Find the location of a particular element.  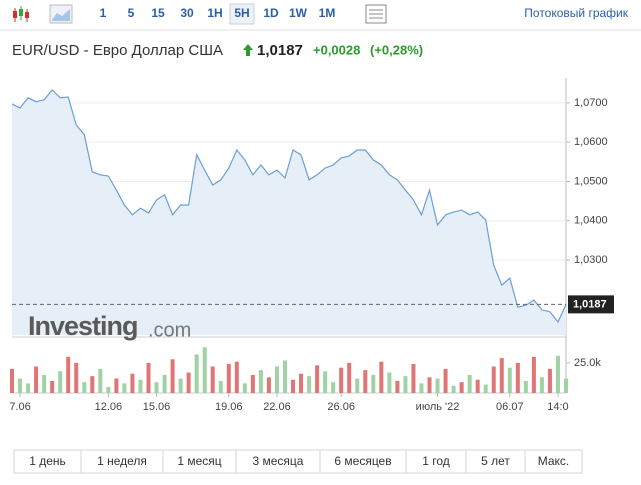

period-button: 1 неделя is located at coordinates (122, 461).